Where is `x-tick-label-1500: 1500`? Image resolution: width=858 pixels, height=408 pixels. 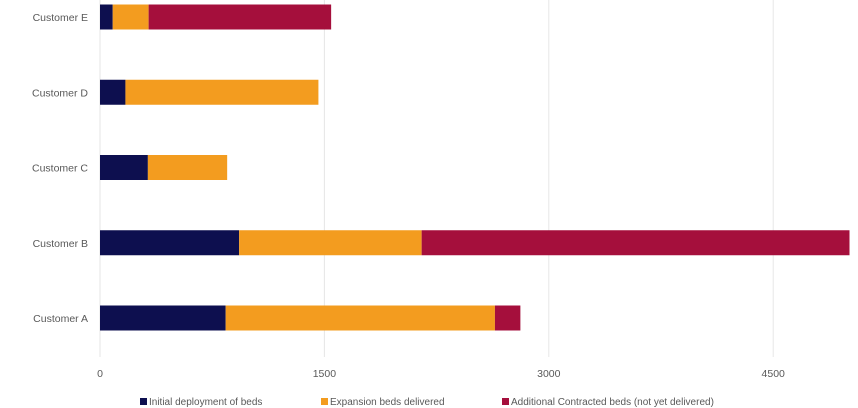
x-tick-label-1500: 1500 is located at coordinates (325, 374).